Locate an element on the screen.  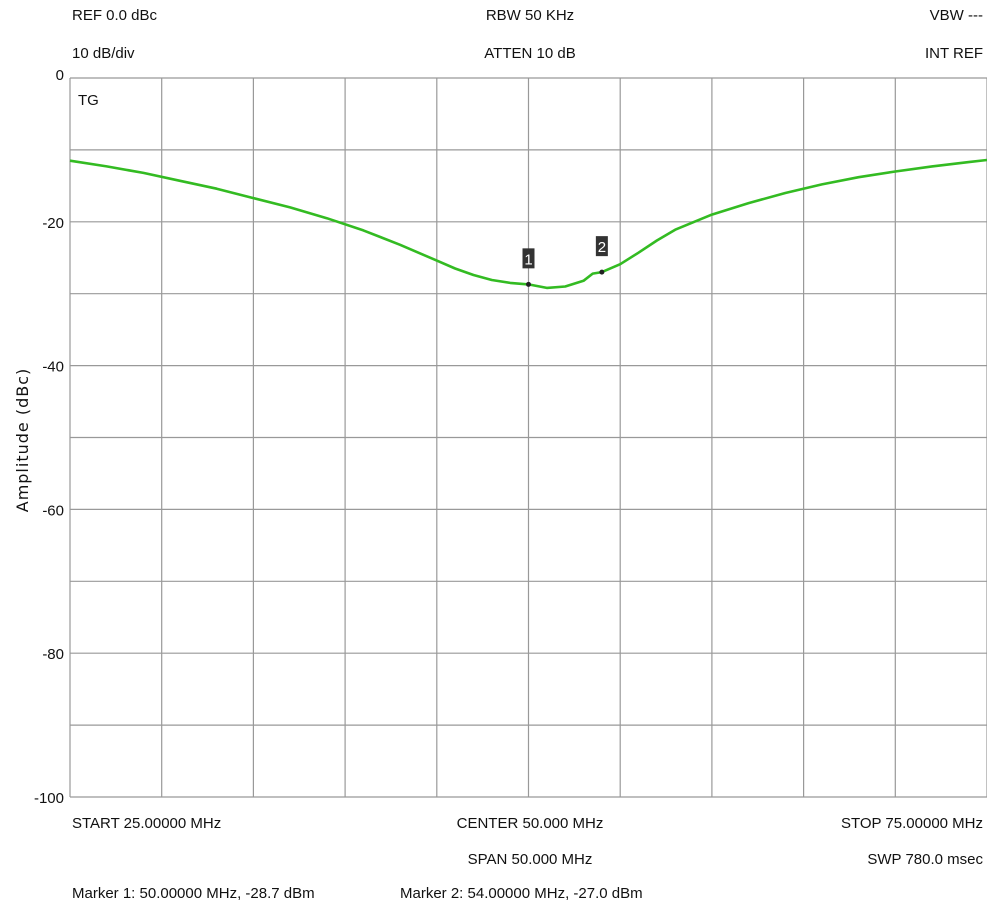
int-ref-label: INT REF is located at coordinates (953, 53).